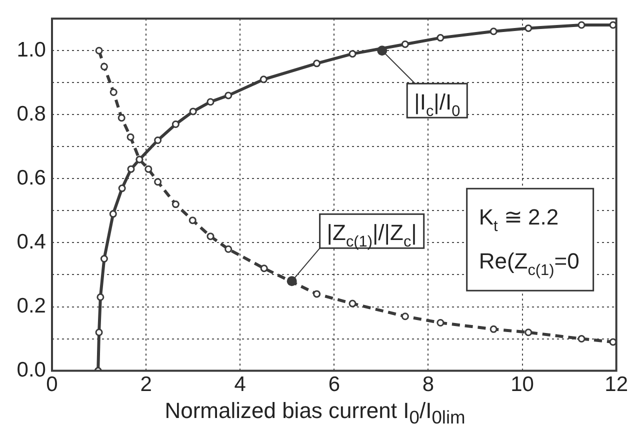  I want to click on y-tick-label: 1.0, so click(31, 50).